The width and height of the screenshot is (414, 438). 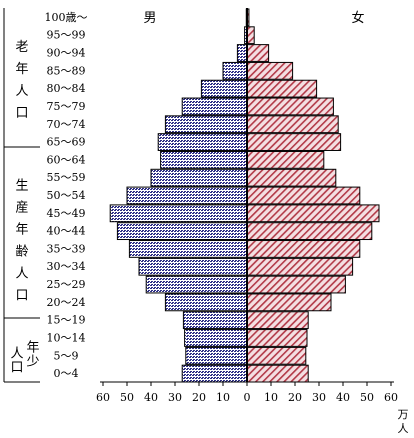 What do you see at coordinates (21, 80) in the screenshot?
I see `group-label-elderly: 老年人口` at bounding box center [21, 80].